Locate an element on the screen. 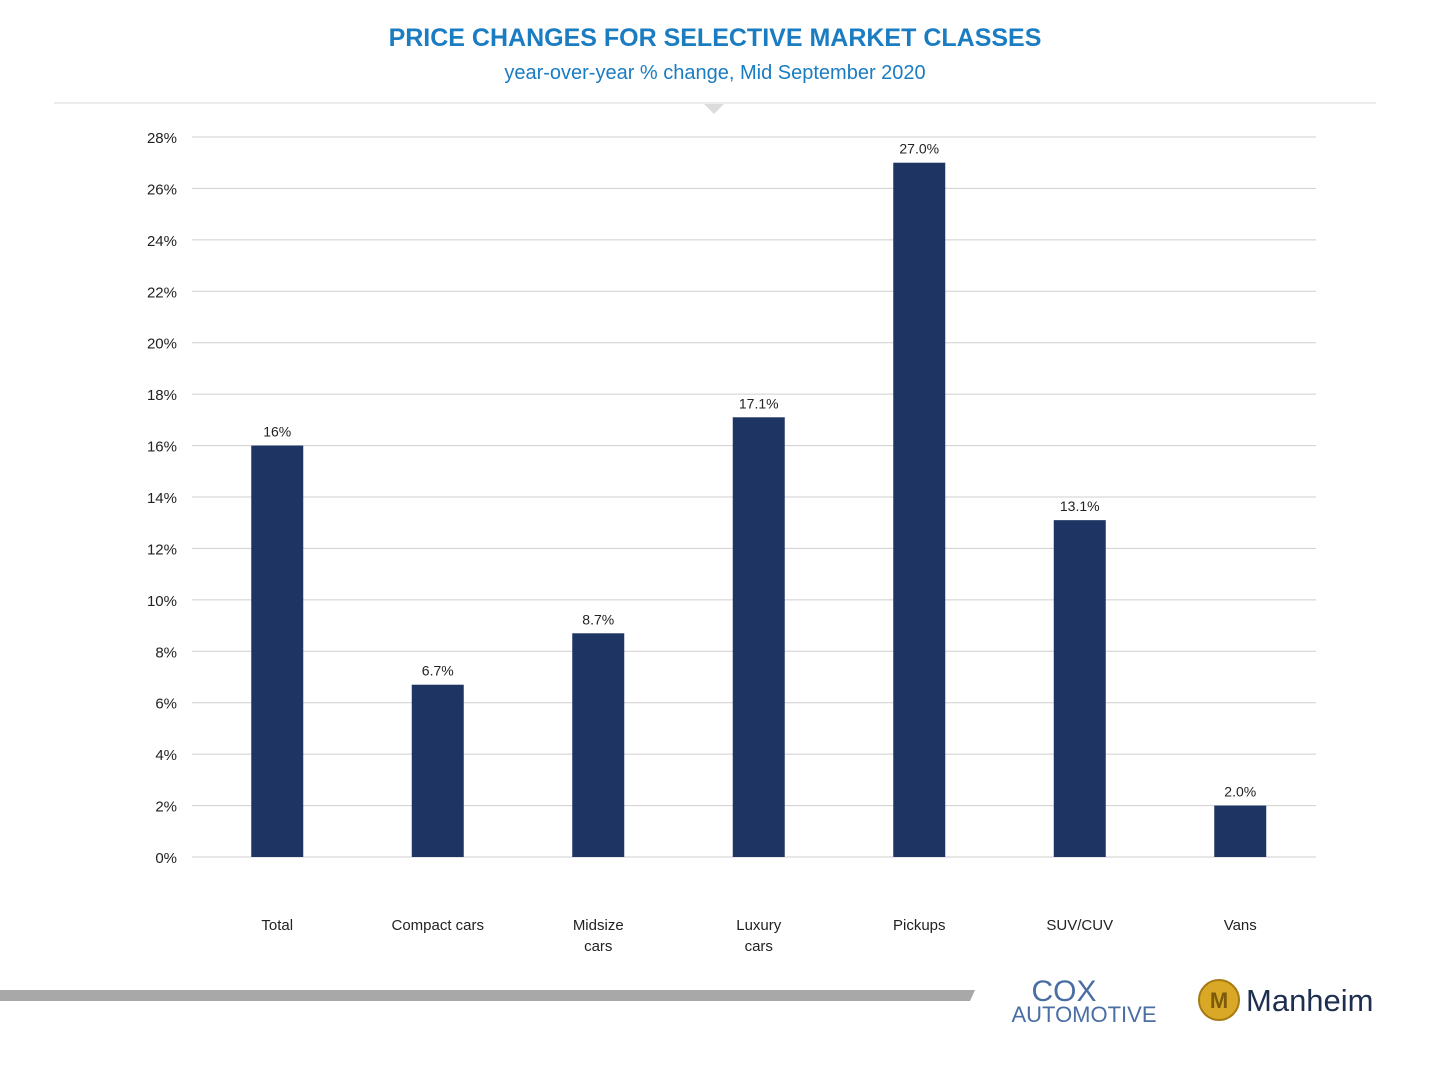  logo-manheim-m: M is located at coordinates (1219, 1000).